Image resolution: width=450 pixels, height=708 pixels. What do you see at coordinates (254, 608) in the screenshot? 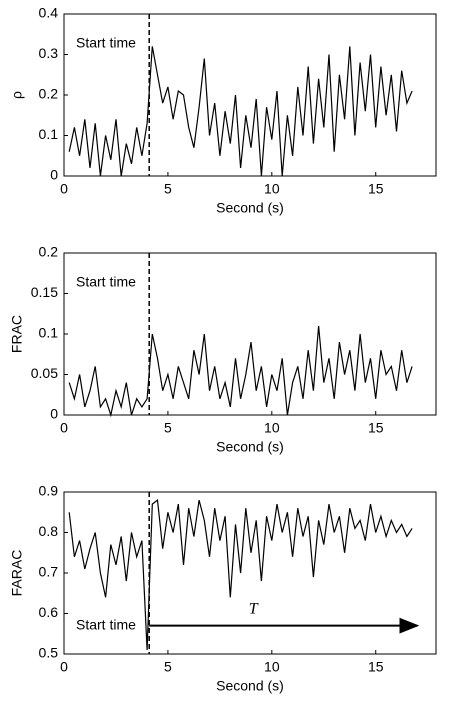
I see `arrow-label: T` at bounding box center [254, 608].